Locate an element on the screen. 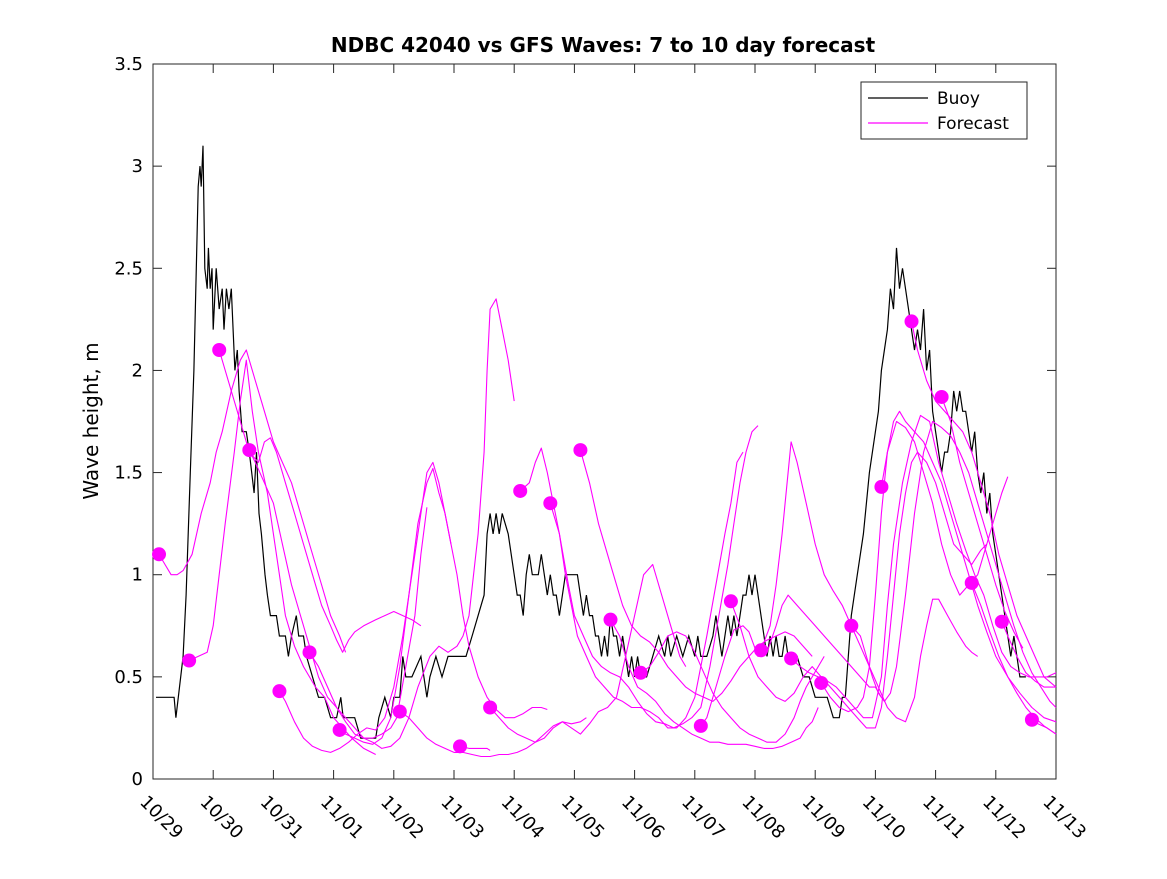 Image resolution: width=1167 pixels, height=879 pixels. y-tick-label: 1.5 is located at coordinates (128, 473).